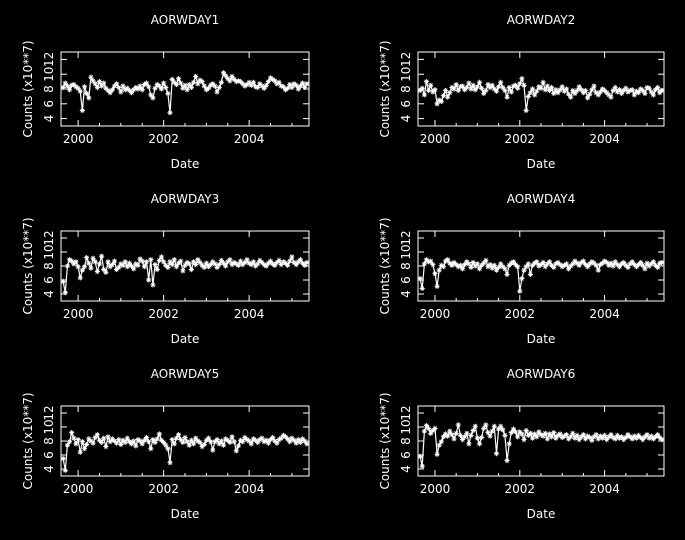 This screenshot has width=685, height=540. I want to click on y-tick-label: 8, so click(406, 441).